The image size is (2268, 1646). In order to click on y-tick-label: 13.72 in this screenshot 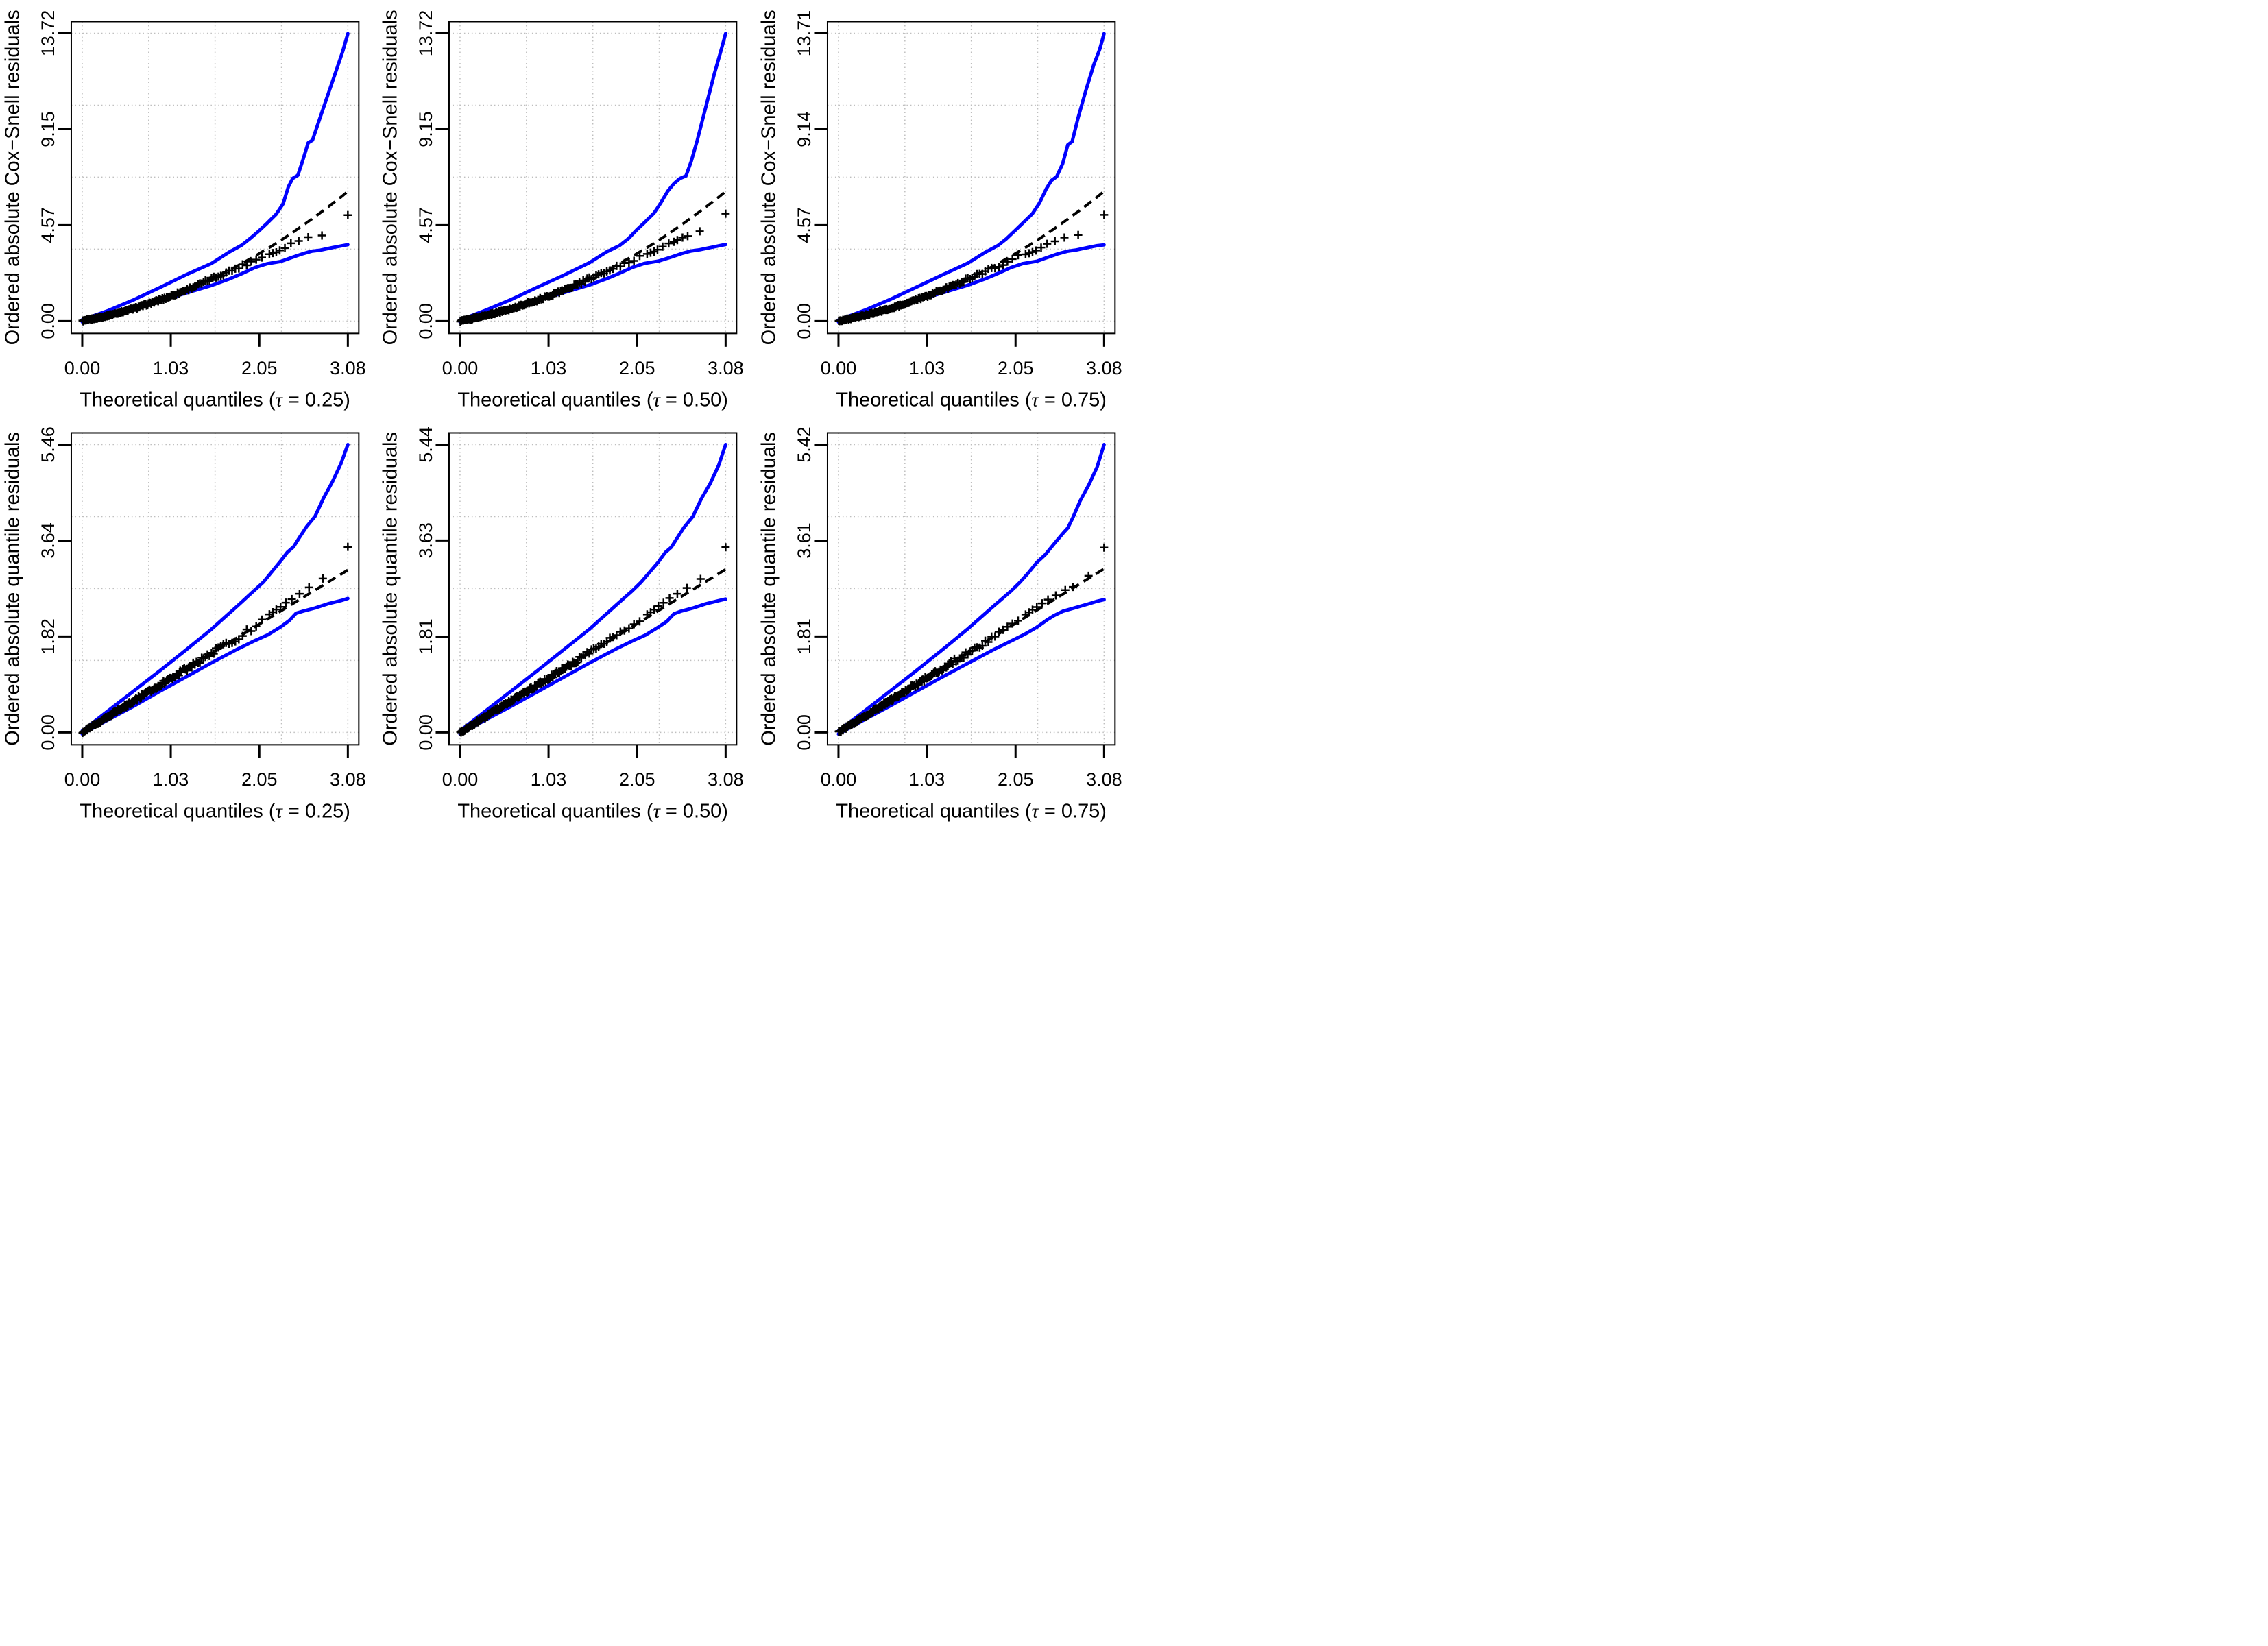, I will do `click(48, 33)`.